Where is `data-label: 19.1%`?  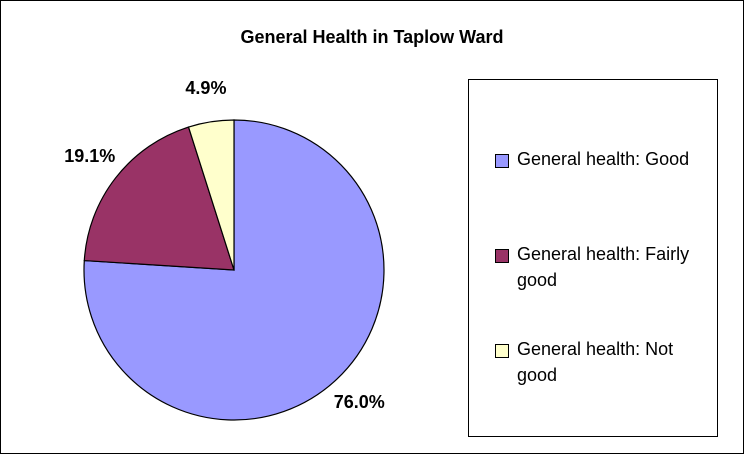
data-label: 19.1% is located at coordinates (89, 156).